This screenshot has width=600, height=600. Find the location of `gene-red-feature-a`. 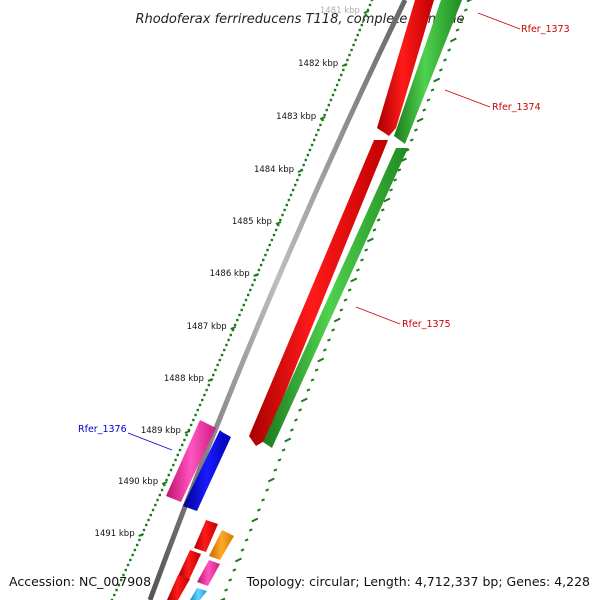

gene-red-feature-a is located at coordinates (206, 536).